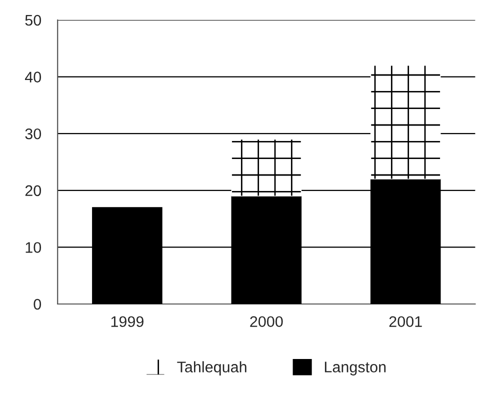 This screenshot has height=400, width=480. I want to click on y-tick-label: 20, so click(33, 190).